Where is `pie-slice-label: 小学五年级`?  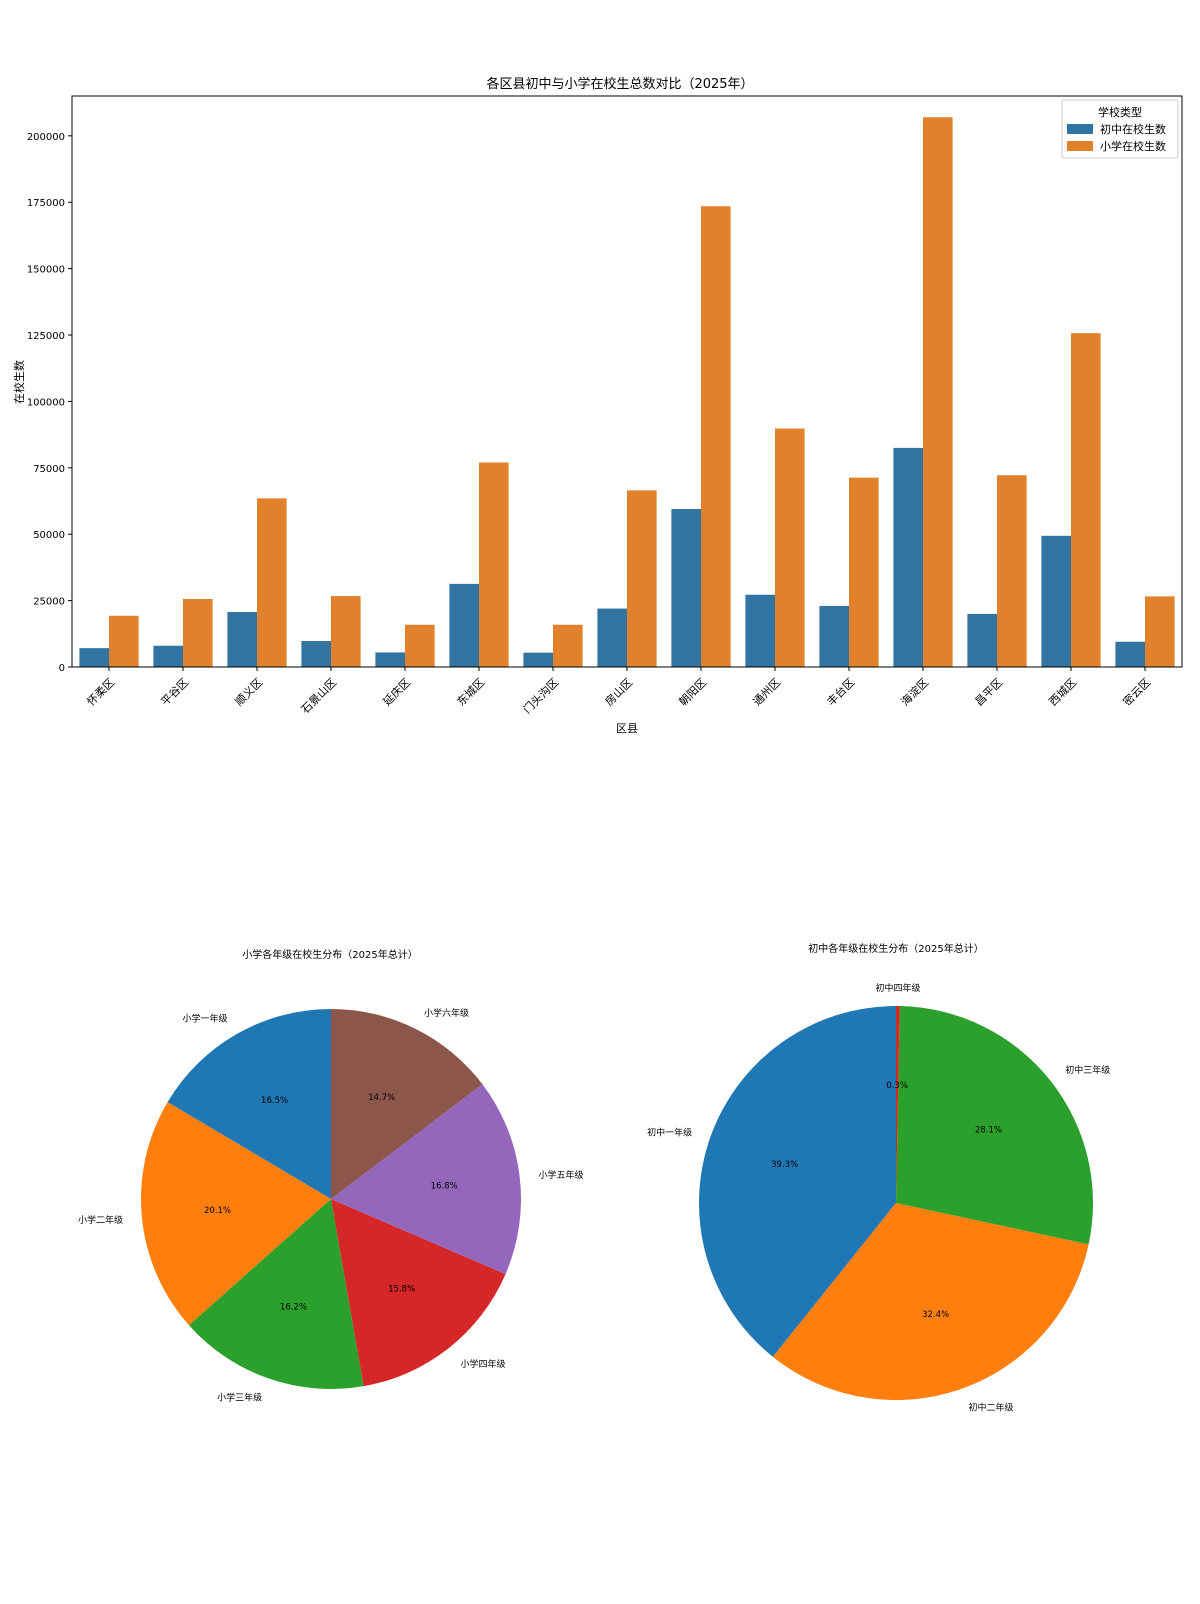 pie-slice-label: 小学五年级 is located at coordinates (560, 1175).